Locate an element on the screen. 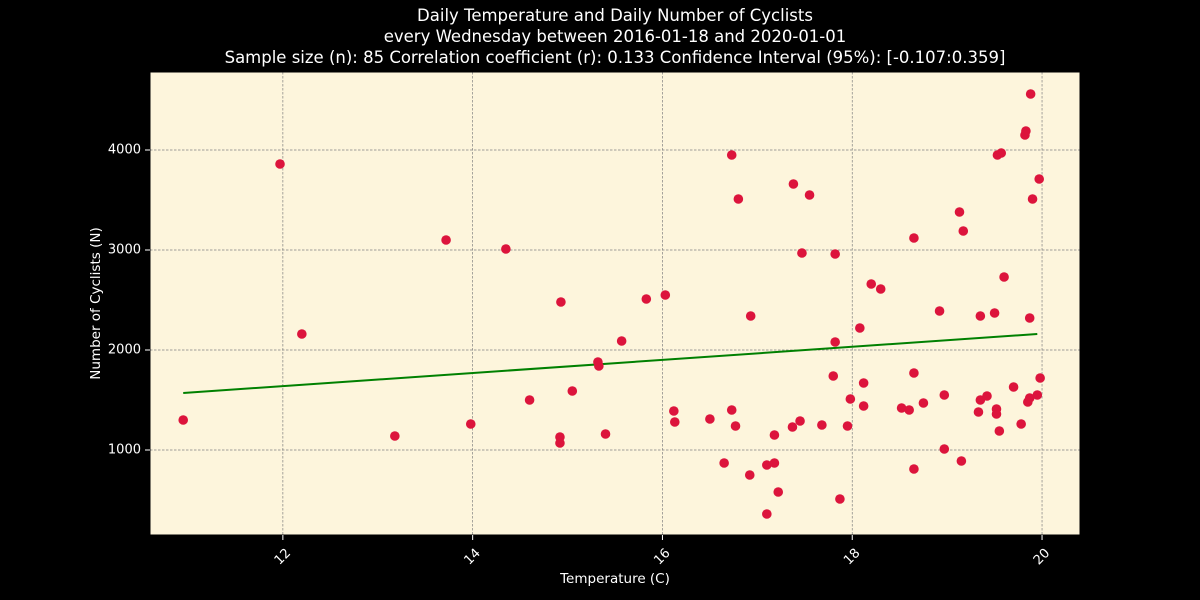 The height and width of the screenshot is (600, 1200). y-tick-label: 2000 is located at coordinates (124, 350).